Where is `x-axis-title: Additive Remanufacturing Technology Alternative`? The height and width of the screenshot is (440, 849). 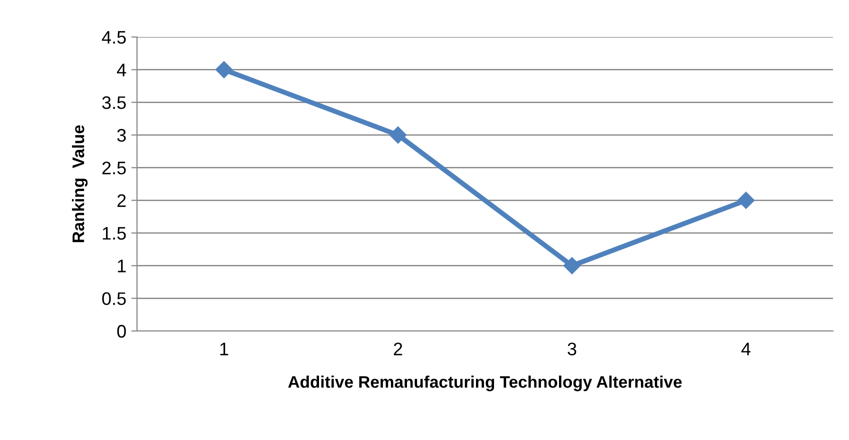
x-axis-title: Additive Remanufacturing Technology Alternative is located at coordinates (485, 384).